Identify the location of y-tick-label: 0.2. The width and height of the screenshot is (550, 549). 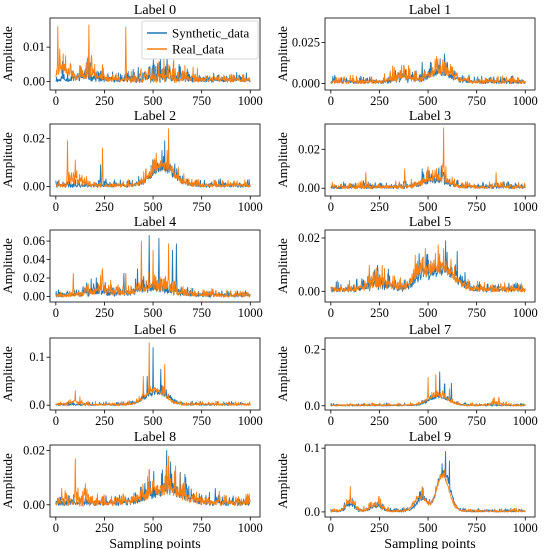
(312, 349).